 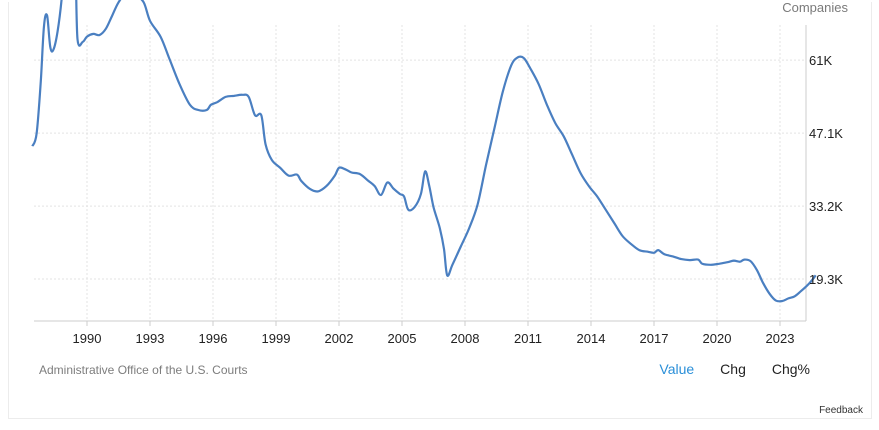 What do you see at coordinates (150, 338) in the screenshot?
I see `x-tick-label: 1993` at bounding box center [150, 338].